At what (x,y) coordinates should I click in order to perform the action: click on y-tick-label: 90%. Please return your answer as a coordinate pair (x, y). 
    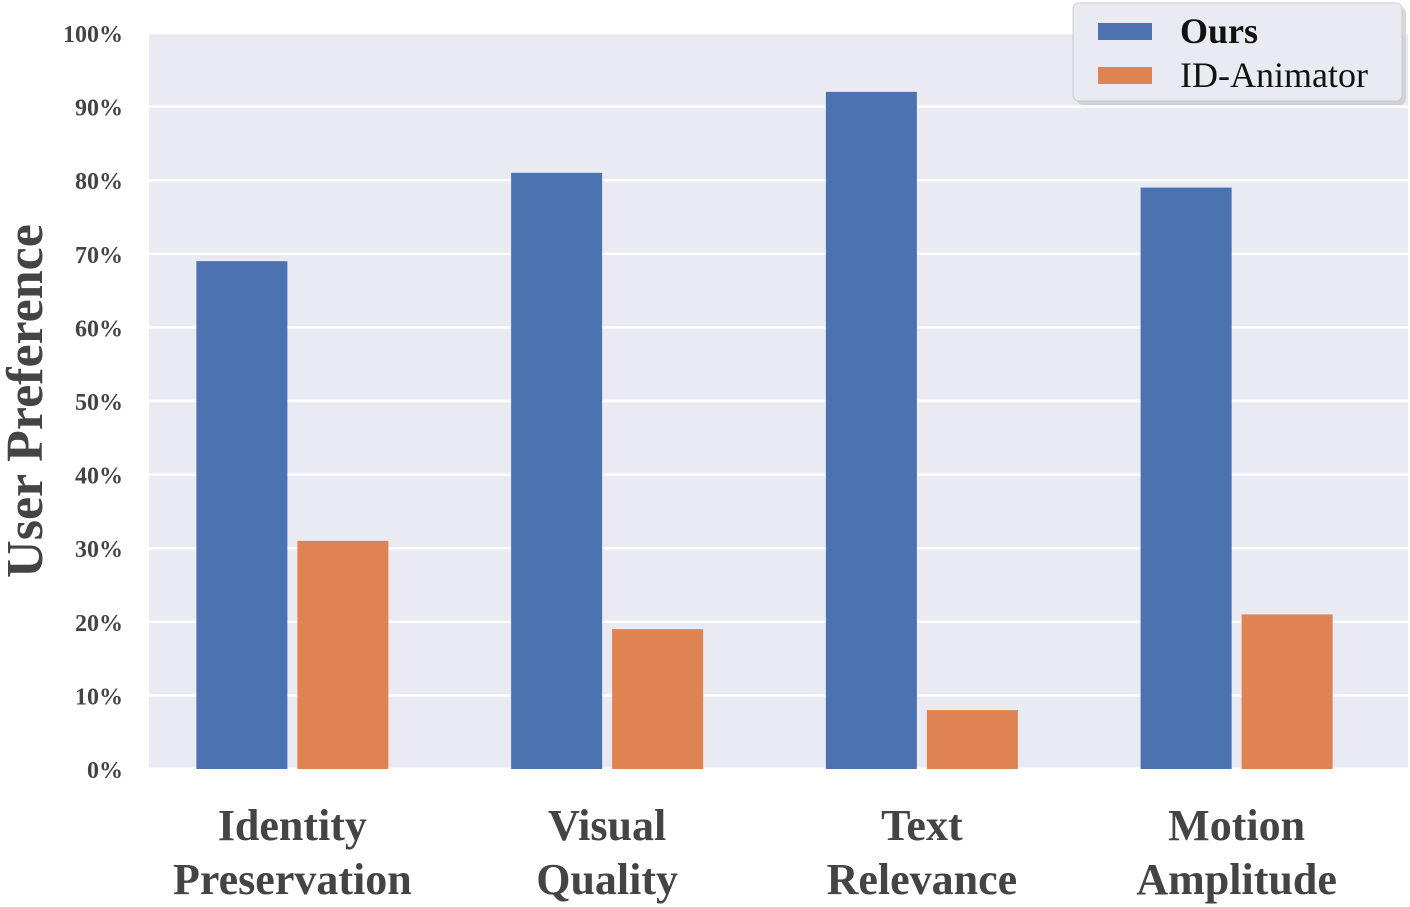
    Looking at the image, I should click on (99, 109).